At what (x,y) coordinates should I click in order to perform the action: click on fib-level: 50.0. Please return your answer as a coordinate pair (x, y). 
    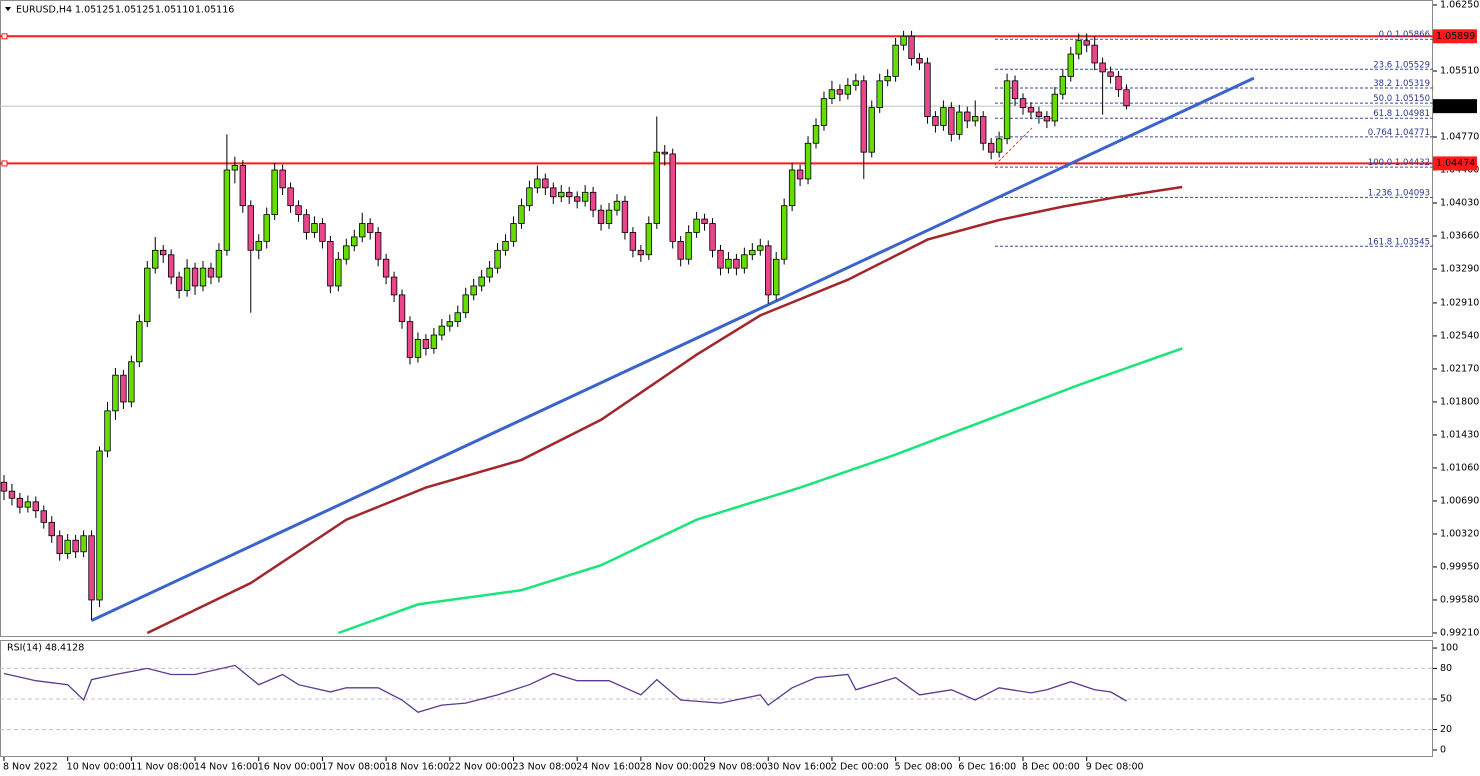
    Looking at the image, I should click on (1382, 99).